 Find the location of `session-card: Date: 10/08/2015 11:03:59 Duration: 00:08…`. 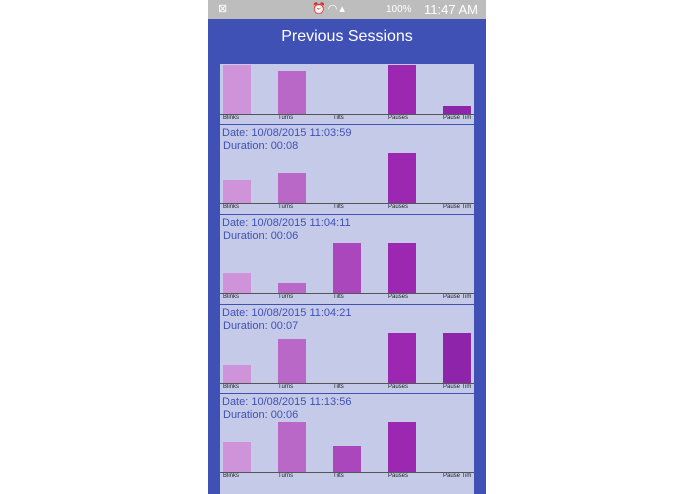

session-card: Date: 10/08/2015 11:03:59 Duration: 00:08… is located at coordinates (347, 168).